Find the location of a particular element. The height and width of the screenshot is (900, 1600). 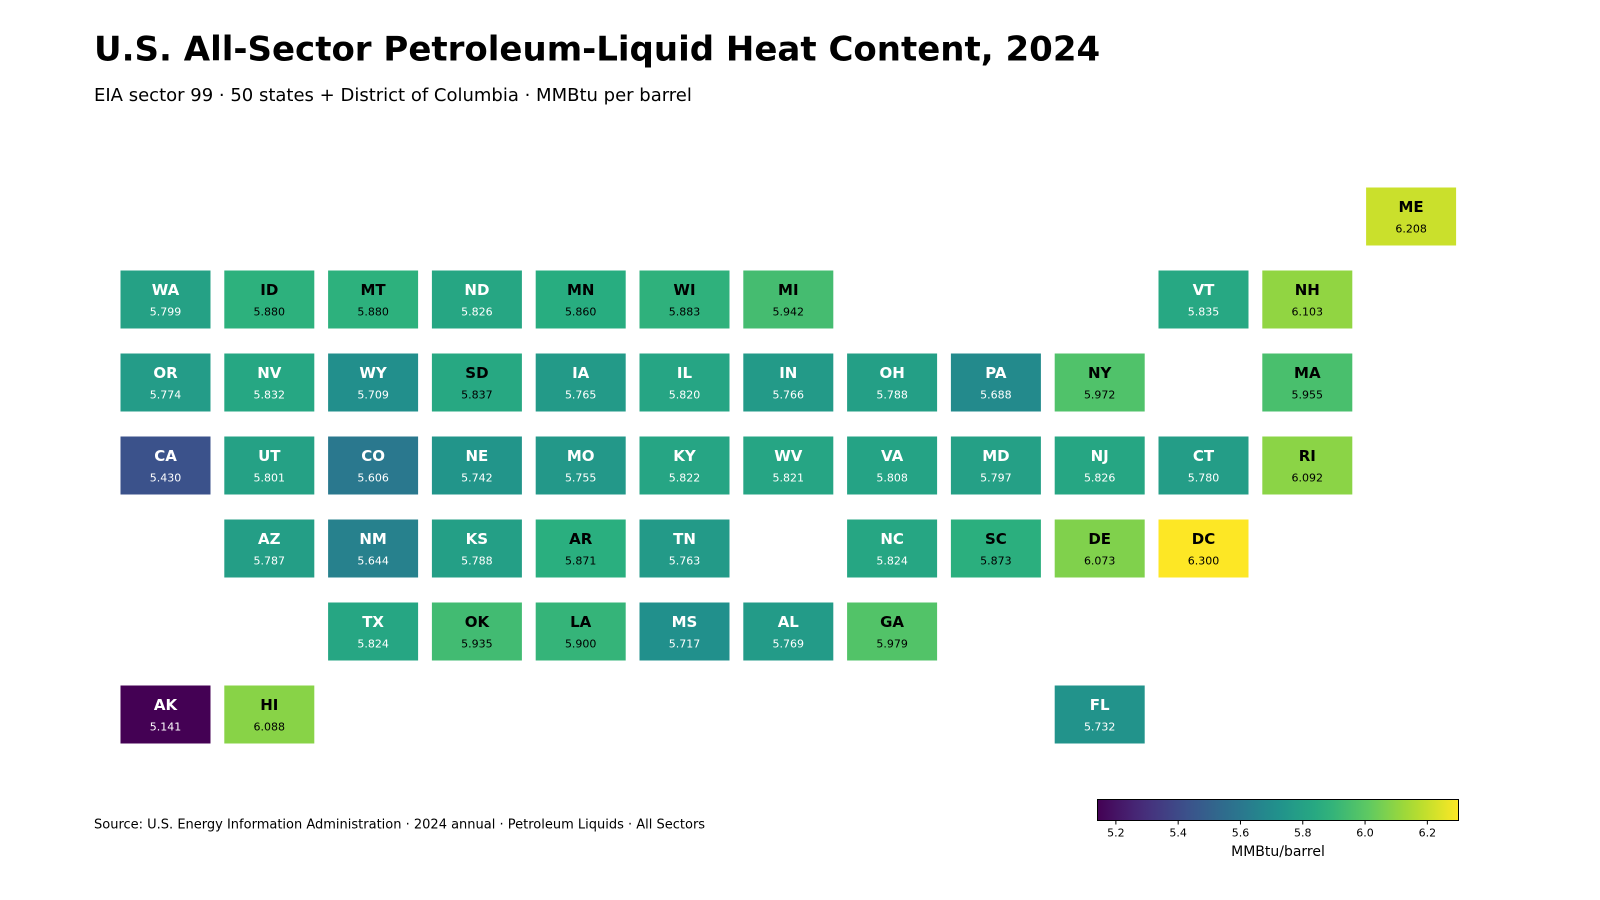

state-value: 5.880 is located at coordinates (373, 312).